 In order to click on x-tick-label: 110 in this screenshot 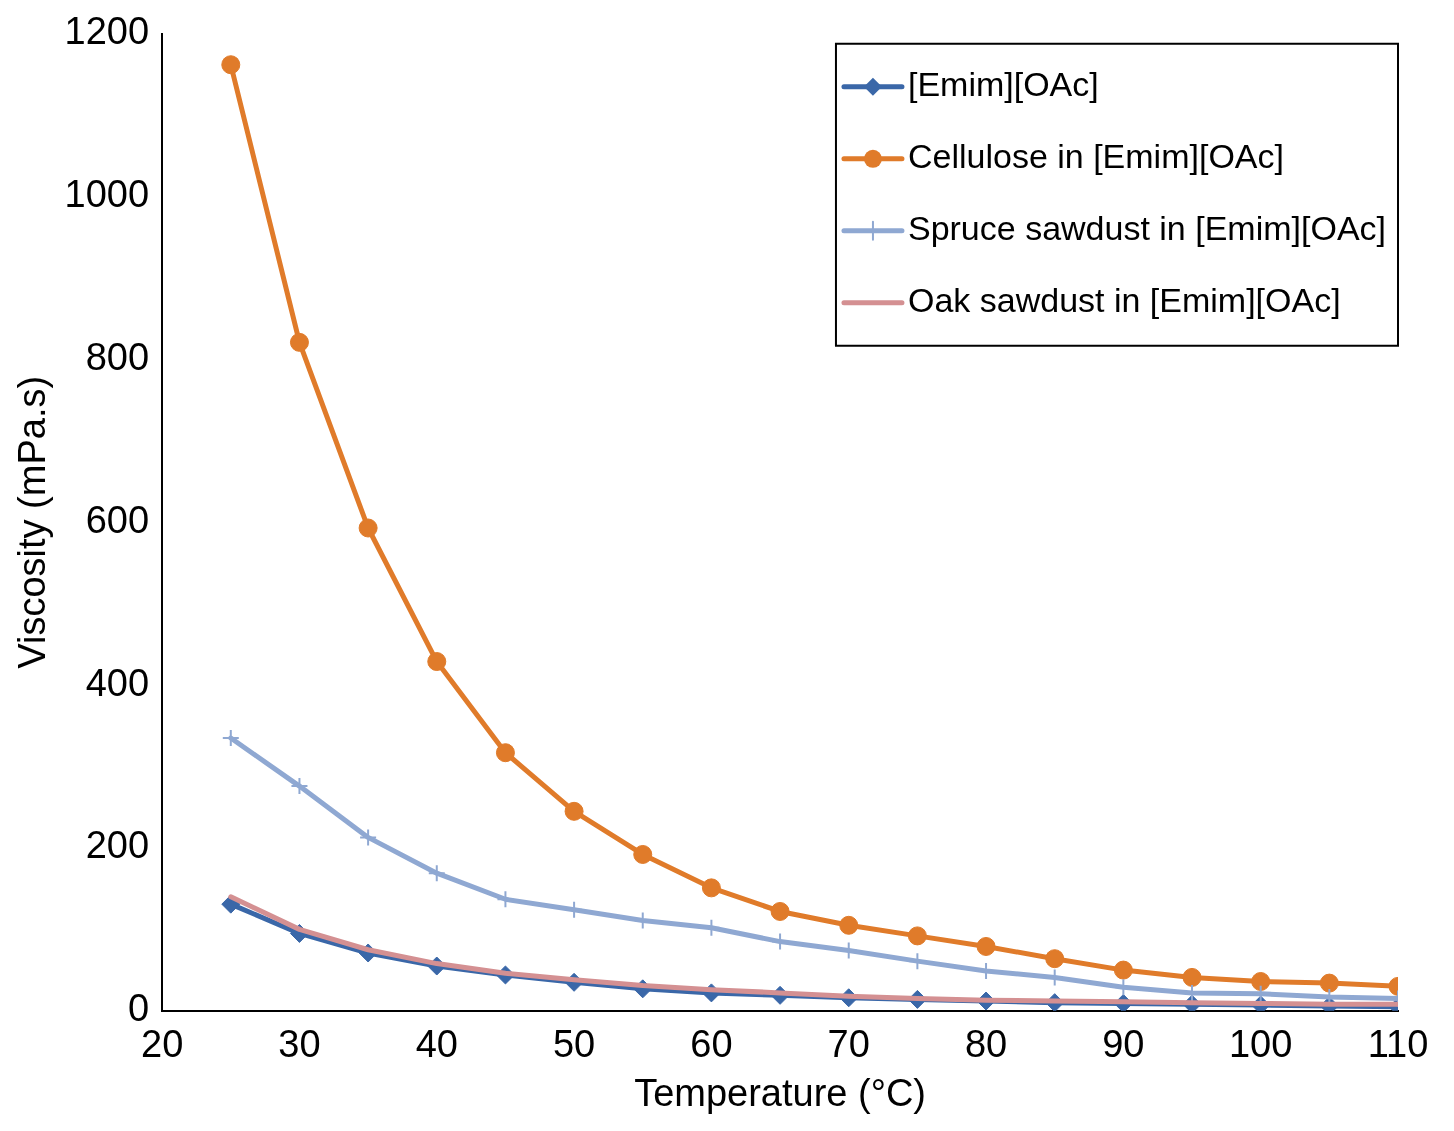, I will do `click(1398, 1044)`.